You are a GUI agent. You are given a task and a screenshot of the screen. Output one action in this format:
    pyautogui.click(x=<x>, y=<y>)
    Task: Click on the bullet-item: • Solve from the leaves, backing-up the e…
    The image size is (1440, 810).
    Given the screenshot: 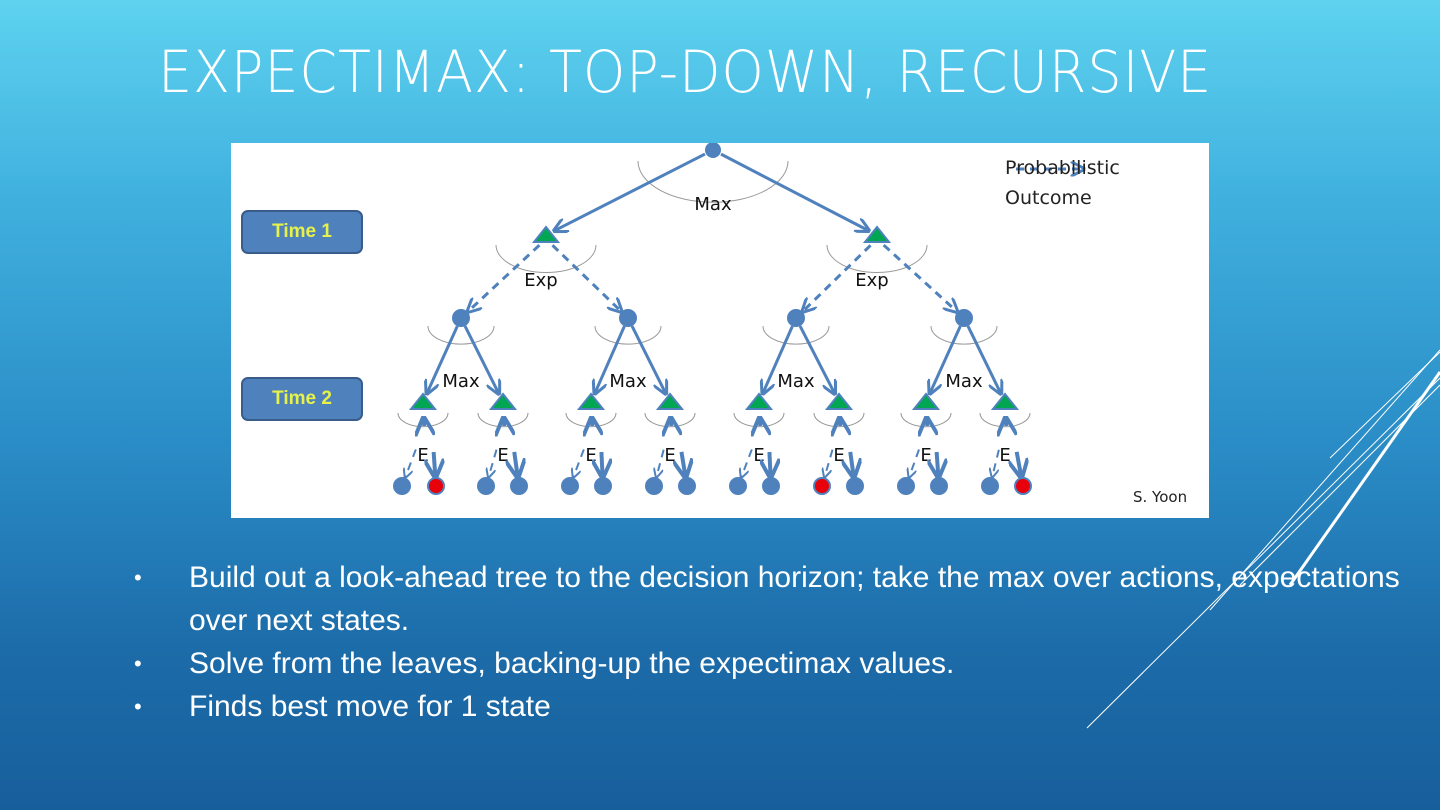 What is the action you would take?
    pyautogui.click(x=785, y=663)
    